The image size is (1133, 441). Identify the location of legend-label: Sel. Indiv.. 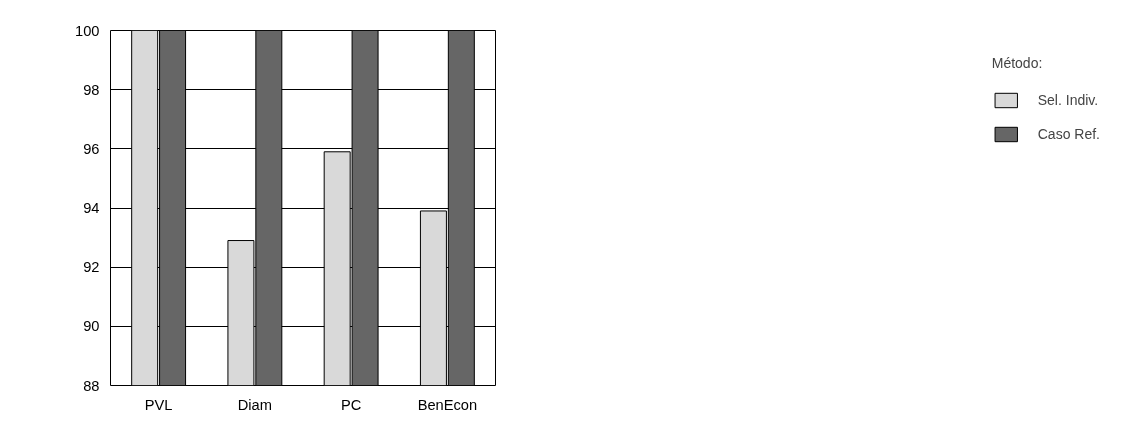
(1068, 100).